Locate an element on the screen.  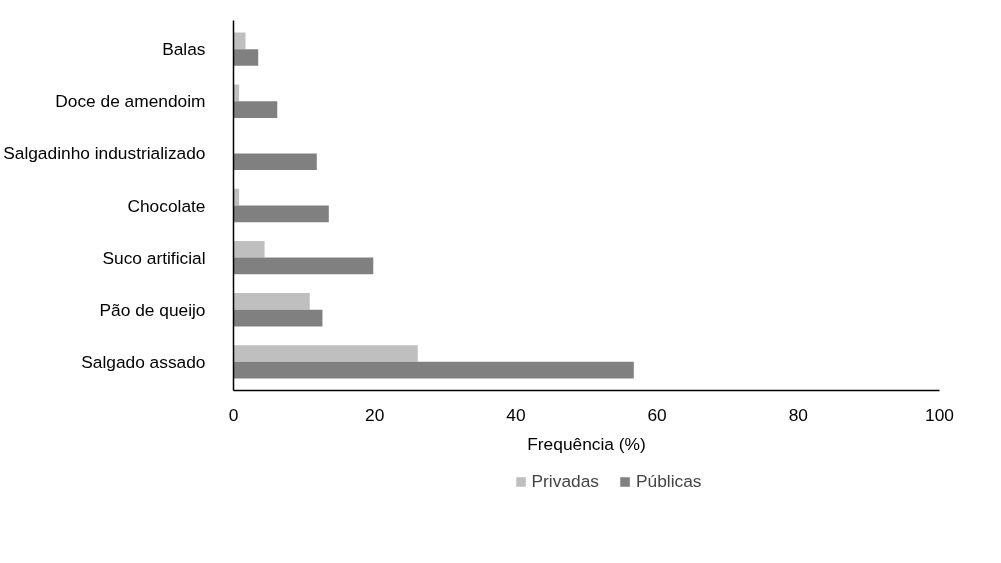
y-tick-label: Salgadinho industrializado is located at coordinates (104, 153).